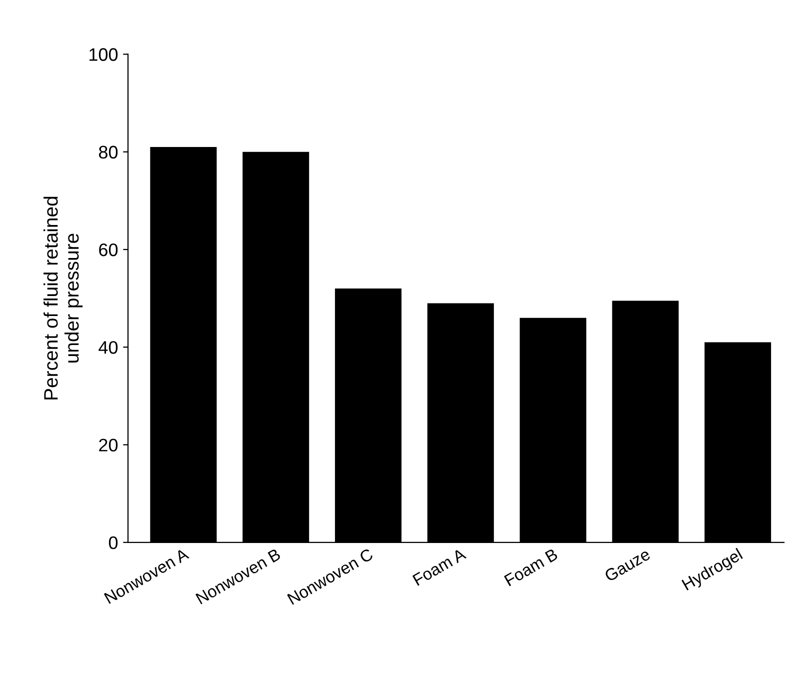  I want to click on y-tick-label: 20, so click(108, 445).